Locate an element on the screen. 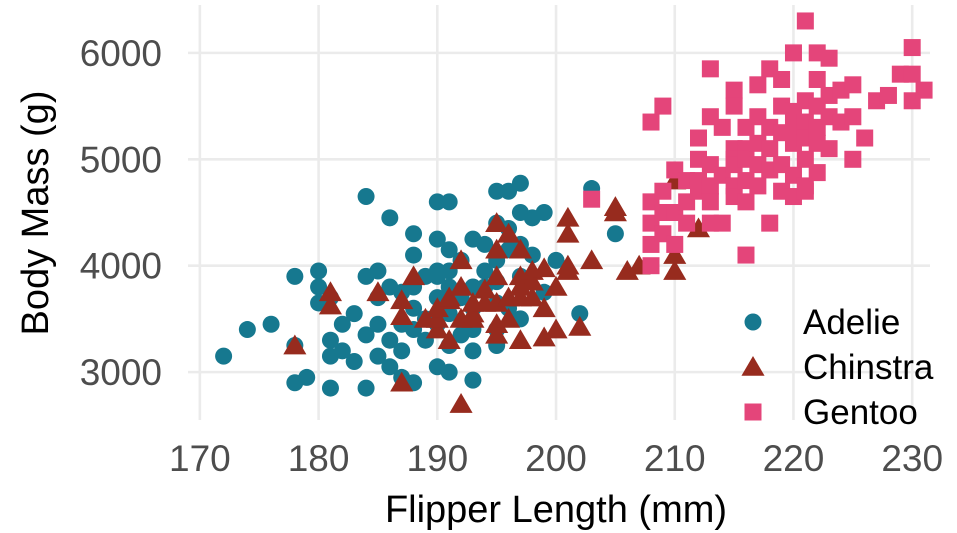  x-tick-label: 210 is located at coordinates (675, 458).